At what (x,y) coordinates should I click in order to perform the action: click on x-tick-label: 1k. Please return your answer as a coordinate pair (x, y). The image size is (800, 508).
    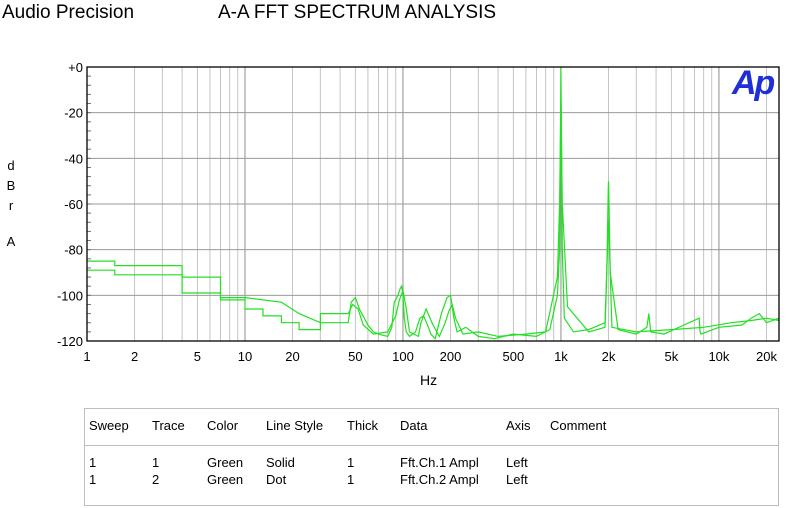
    Looking at the image, I should click on (561, 356).